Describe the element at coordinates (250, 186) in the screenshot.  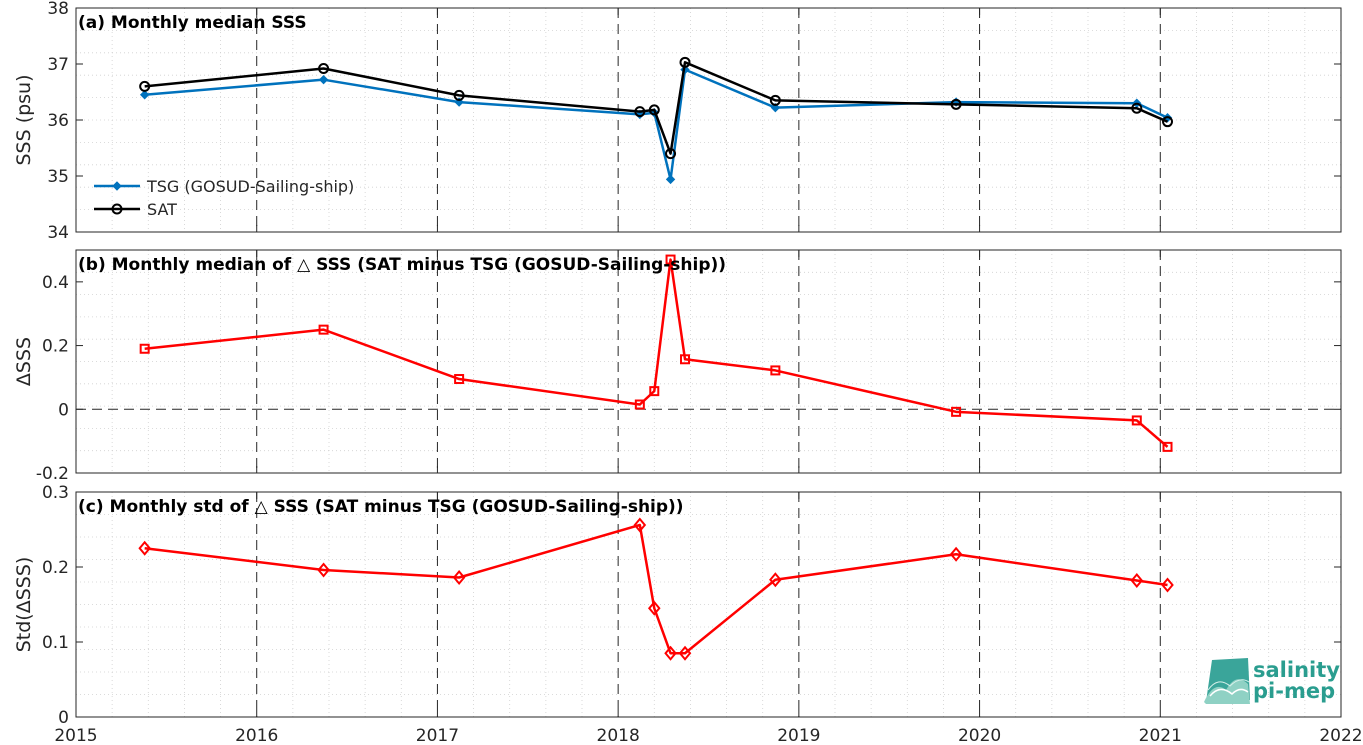
I see `legend-label-0: TSG (GOSUD-Sailing-ship)` at that location.